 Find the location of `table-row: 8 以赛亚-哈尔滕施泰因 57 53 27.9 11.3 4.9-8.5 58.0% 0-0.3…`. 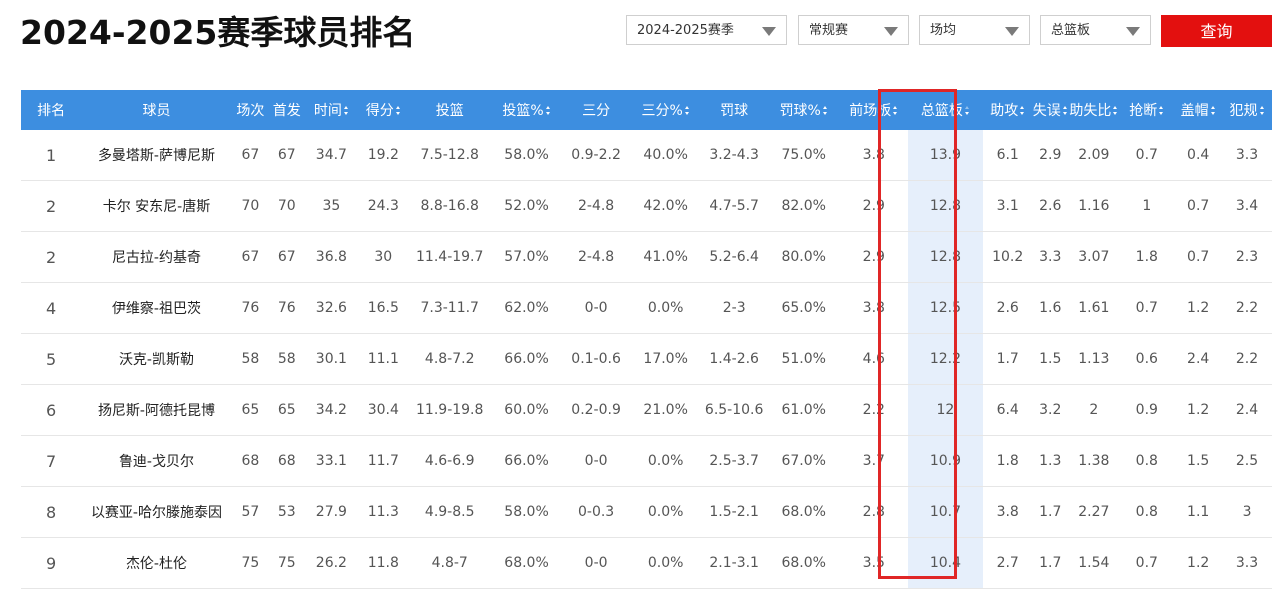

table-row: 8 以赛亚-哈尔滕施泰因 57 53 27.9 11.3 4.9-8.5 58.0% 0-0.3… is located at coordinates (646, 512).